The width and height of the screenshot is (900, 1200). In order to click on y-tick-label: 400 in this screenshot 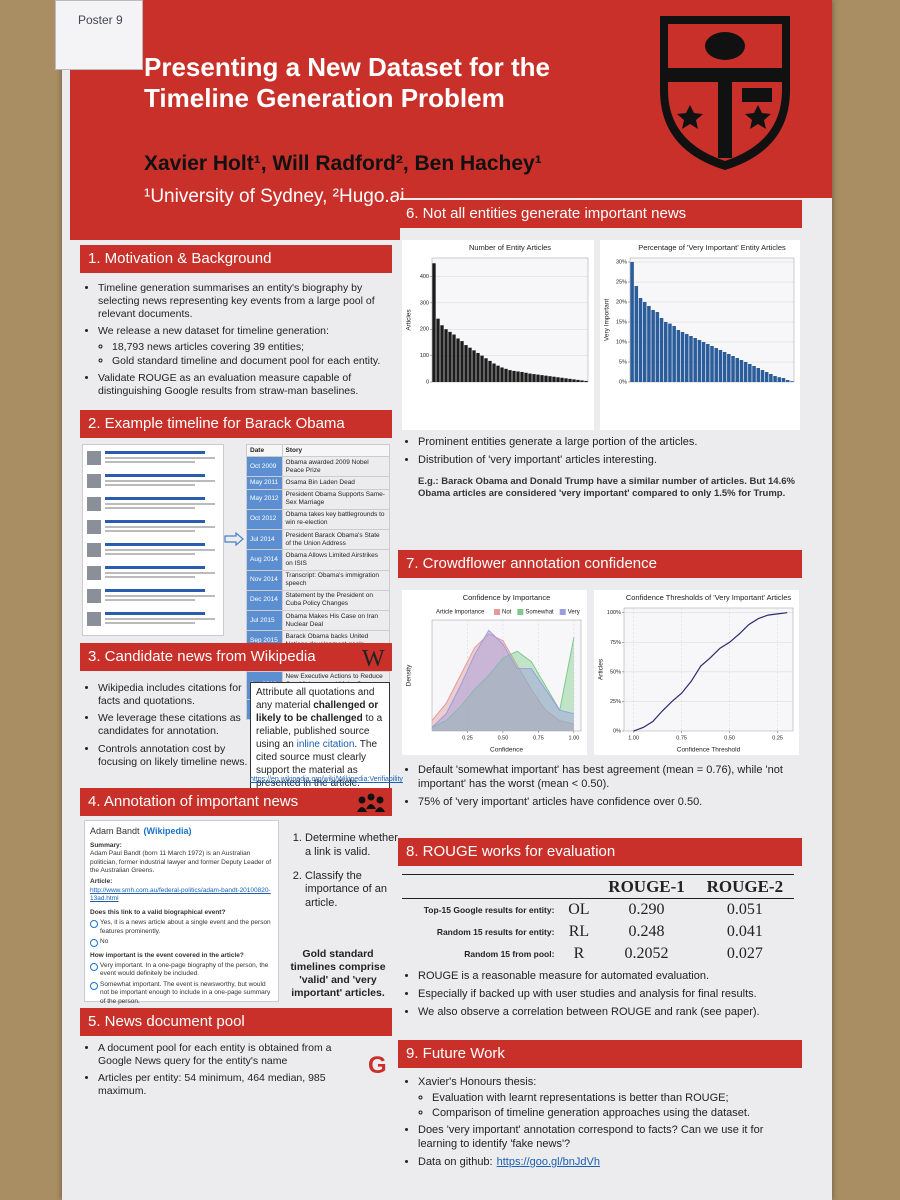, I will do `click(424, 277)`.